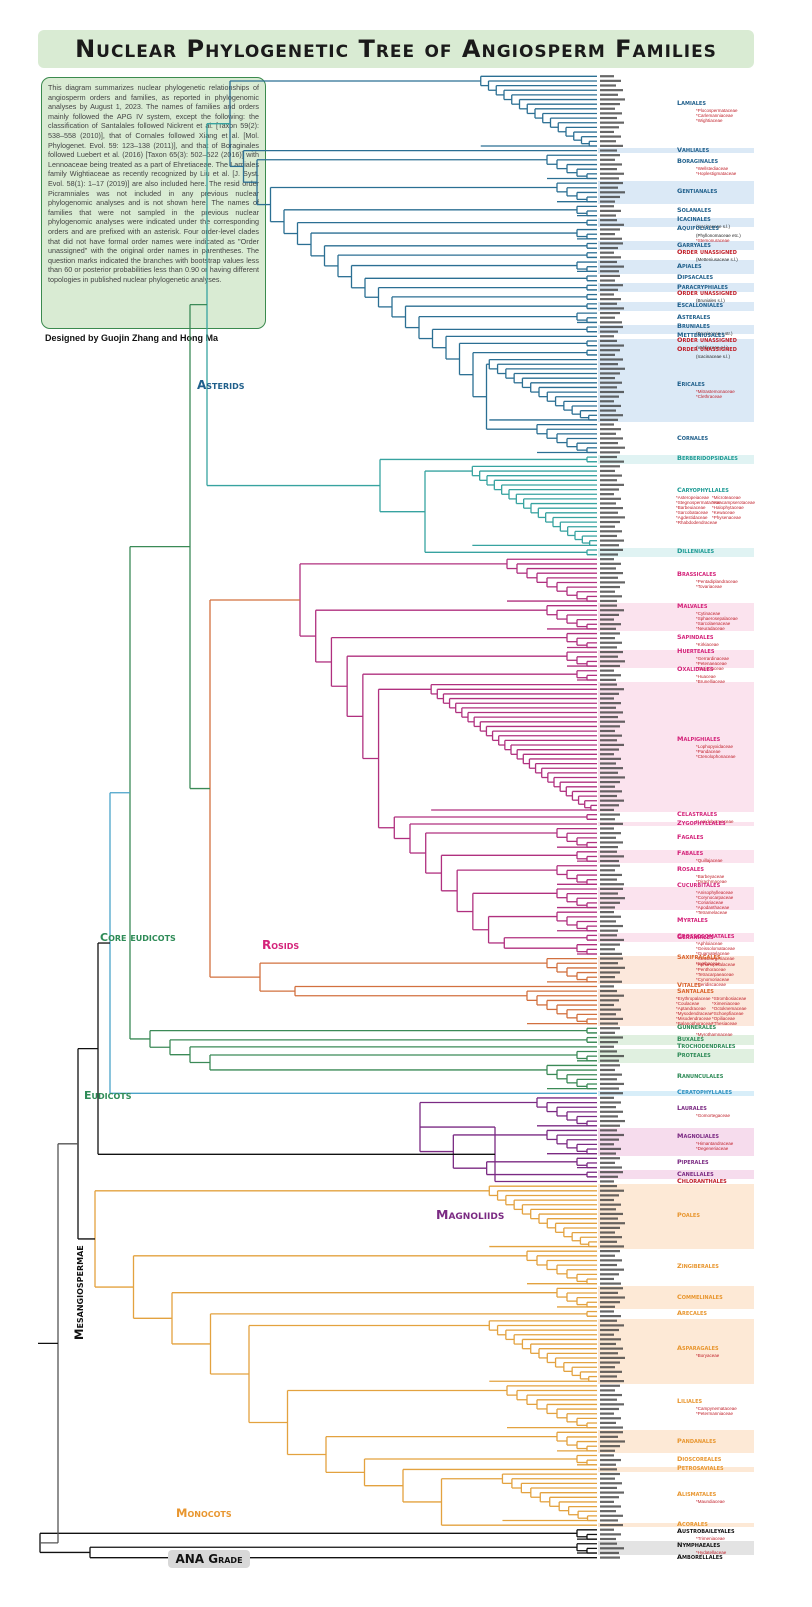 The width and height of the screenshot is (812, 1607). Describe the element at coordinates (697, 574) in the screenshot. I see `order-label: Brassicales` at that location.